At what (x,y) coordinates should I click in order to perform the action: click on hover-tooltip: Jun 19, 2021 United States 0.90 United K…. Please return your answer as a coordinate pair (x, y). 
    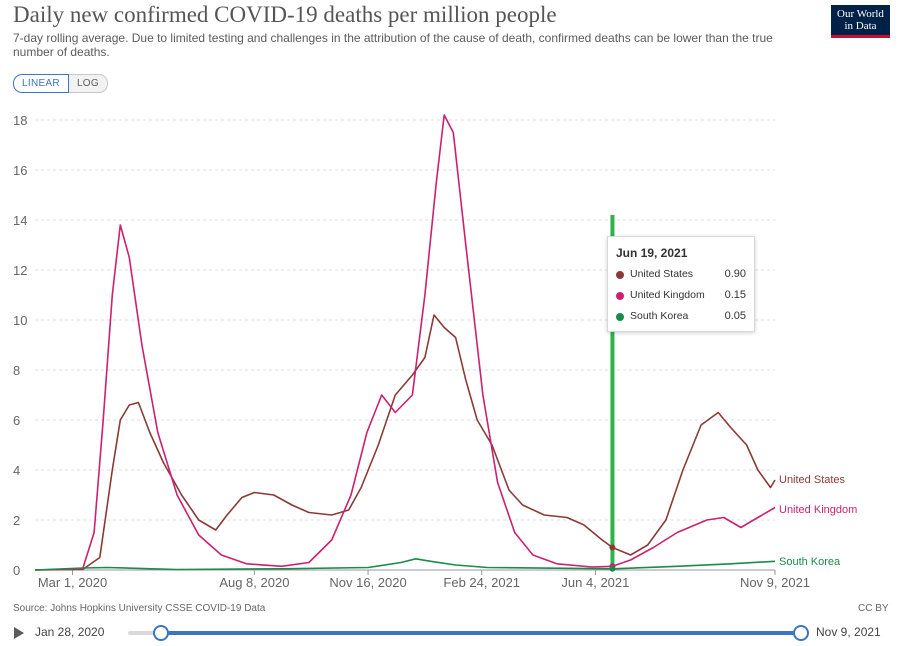
    Looking at the image, I should click on (681, 284).